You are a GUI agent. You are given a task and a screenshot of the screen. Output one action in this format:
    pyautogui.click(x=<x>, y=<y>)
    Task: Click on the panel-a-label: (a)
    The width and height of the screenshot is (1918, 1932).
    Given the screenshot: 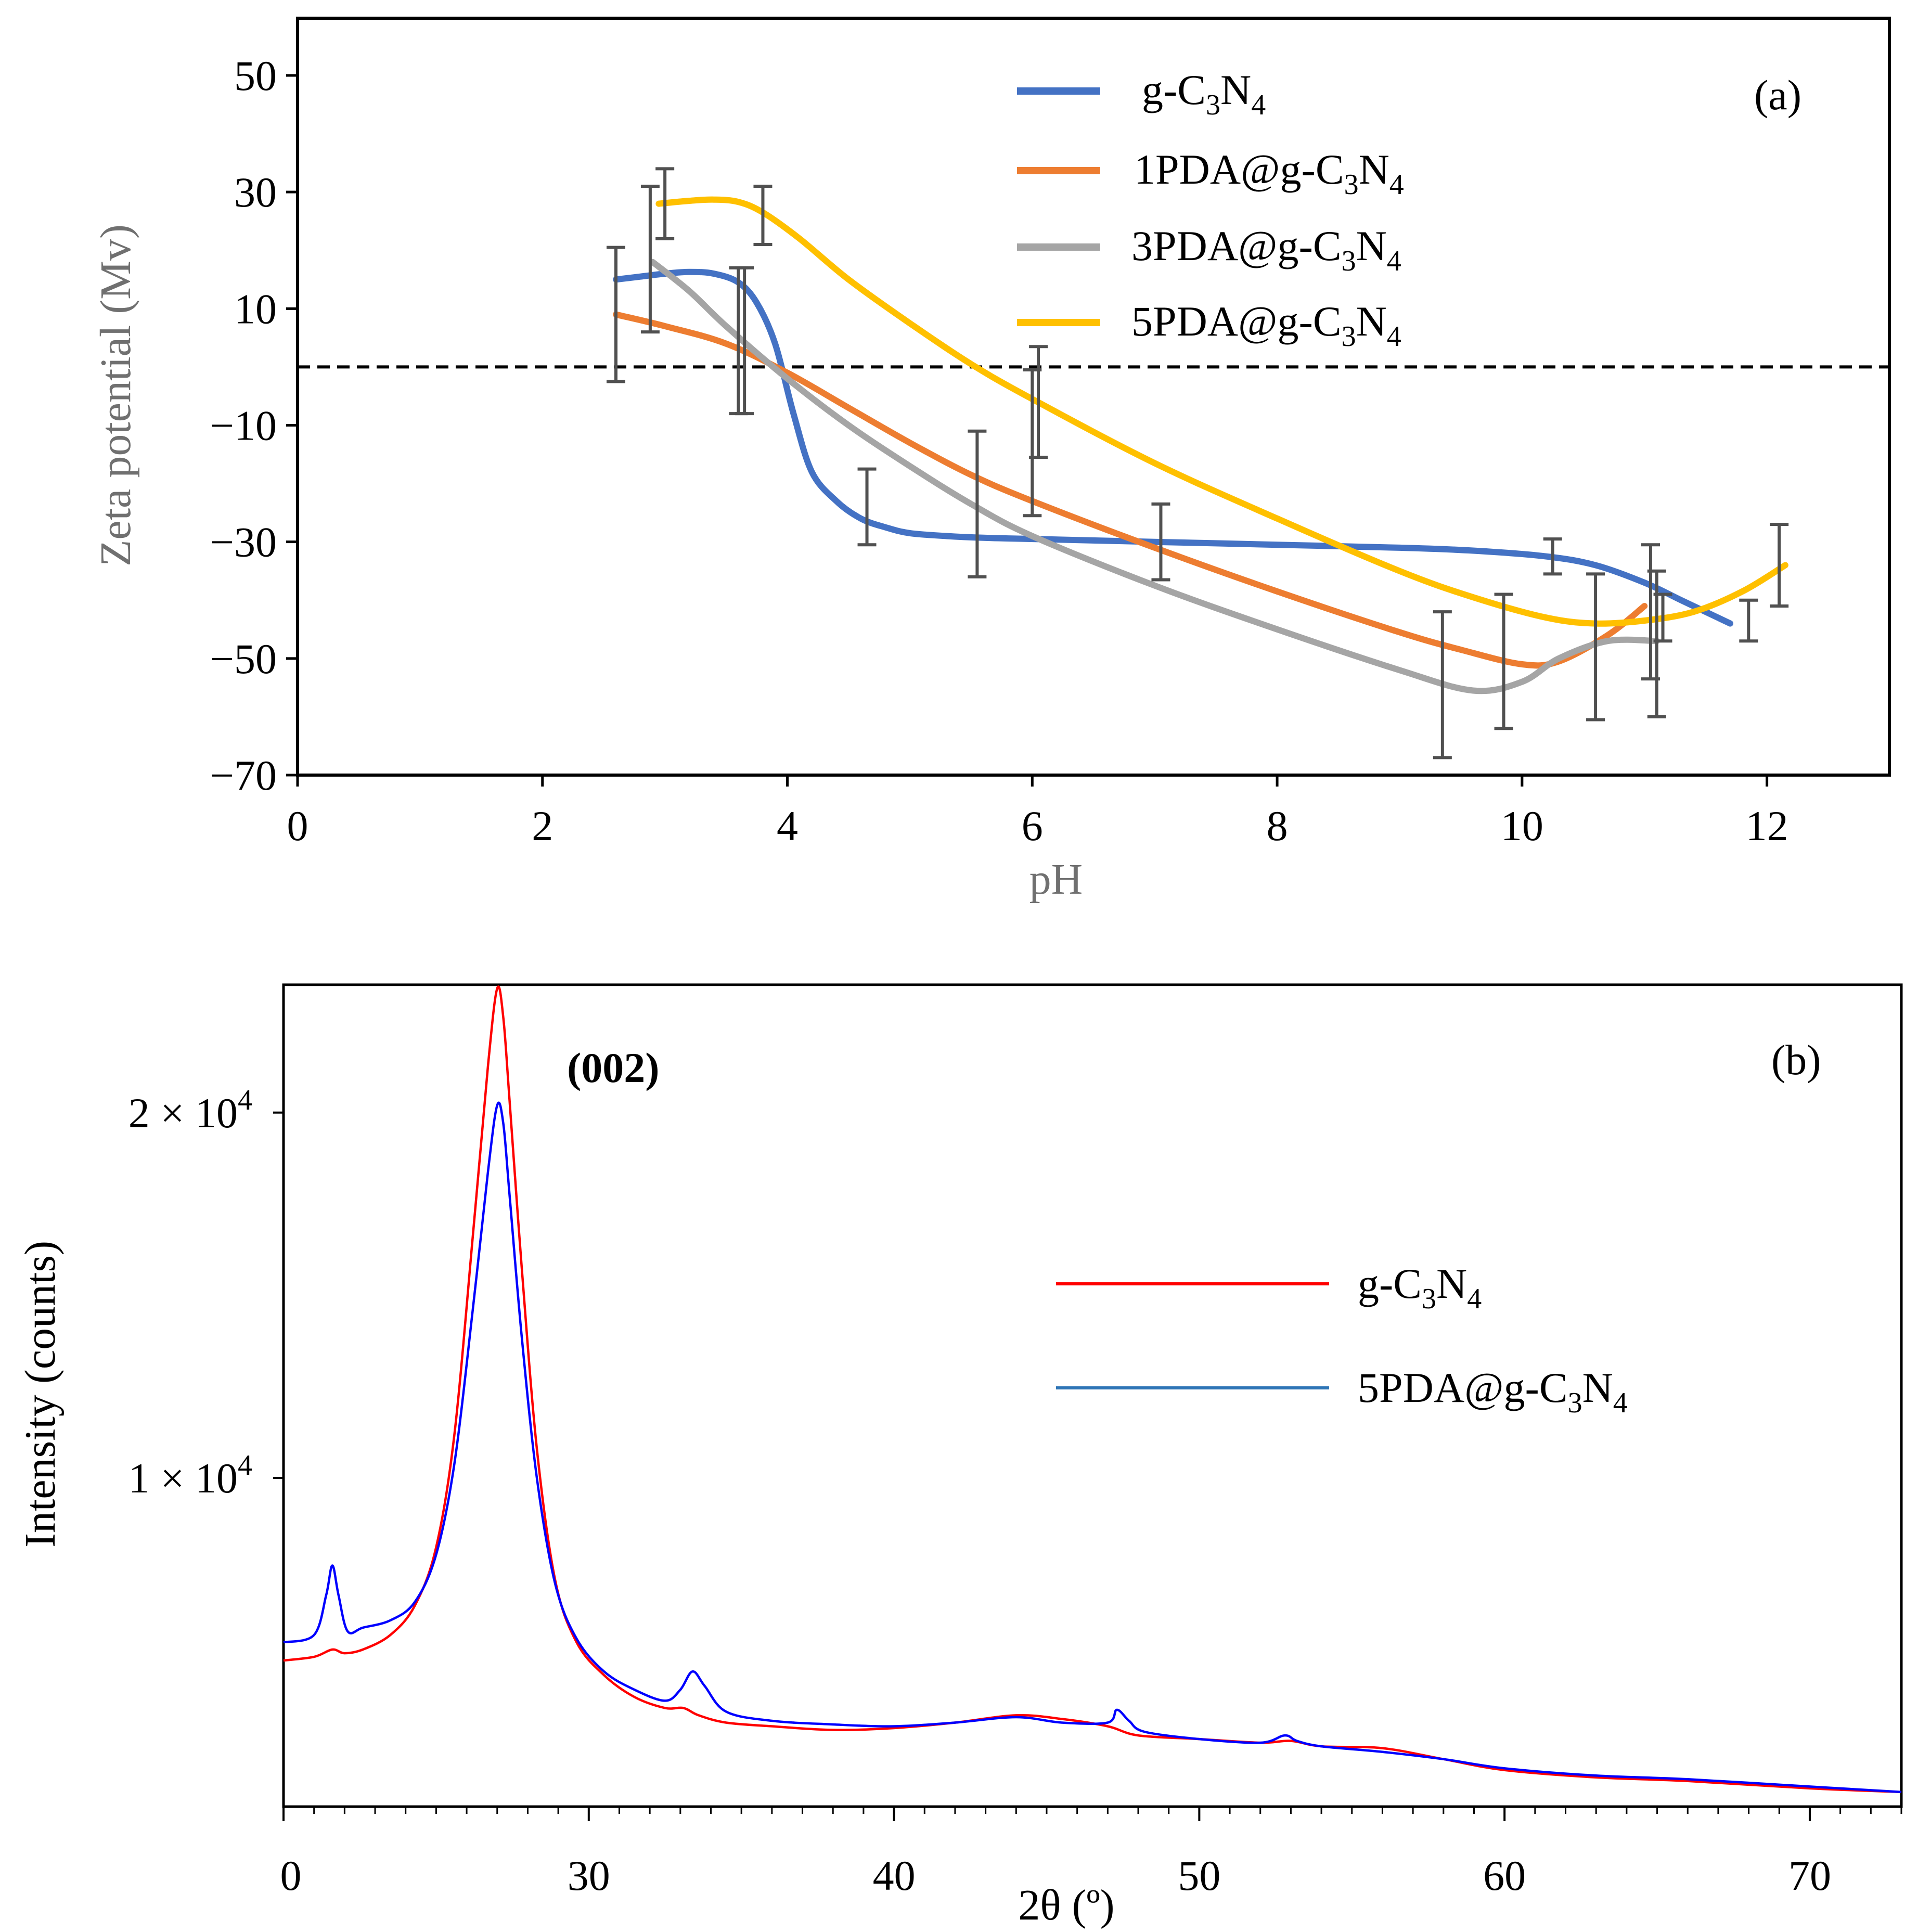 What is the action you would take?
    pyautogui.click(x=1777, y=95)
    